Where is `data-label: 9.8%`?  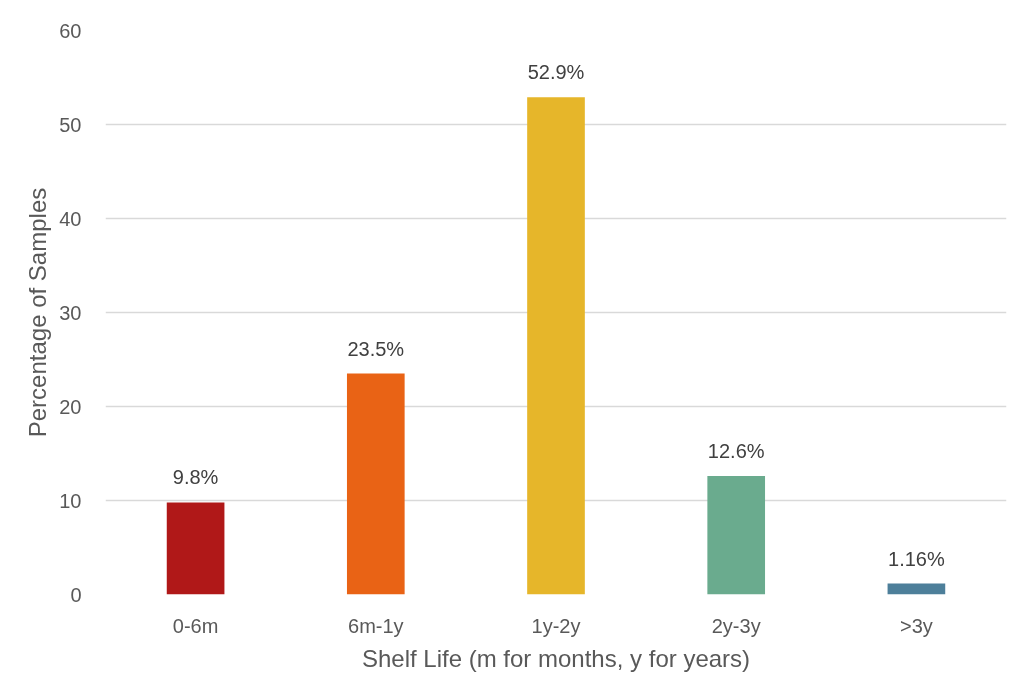
data-label: 9.8% is located at coordinates (195, 477).